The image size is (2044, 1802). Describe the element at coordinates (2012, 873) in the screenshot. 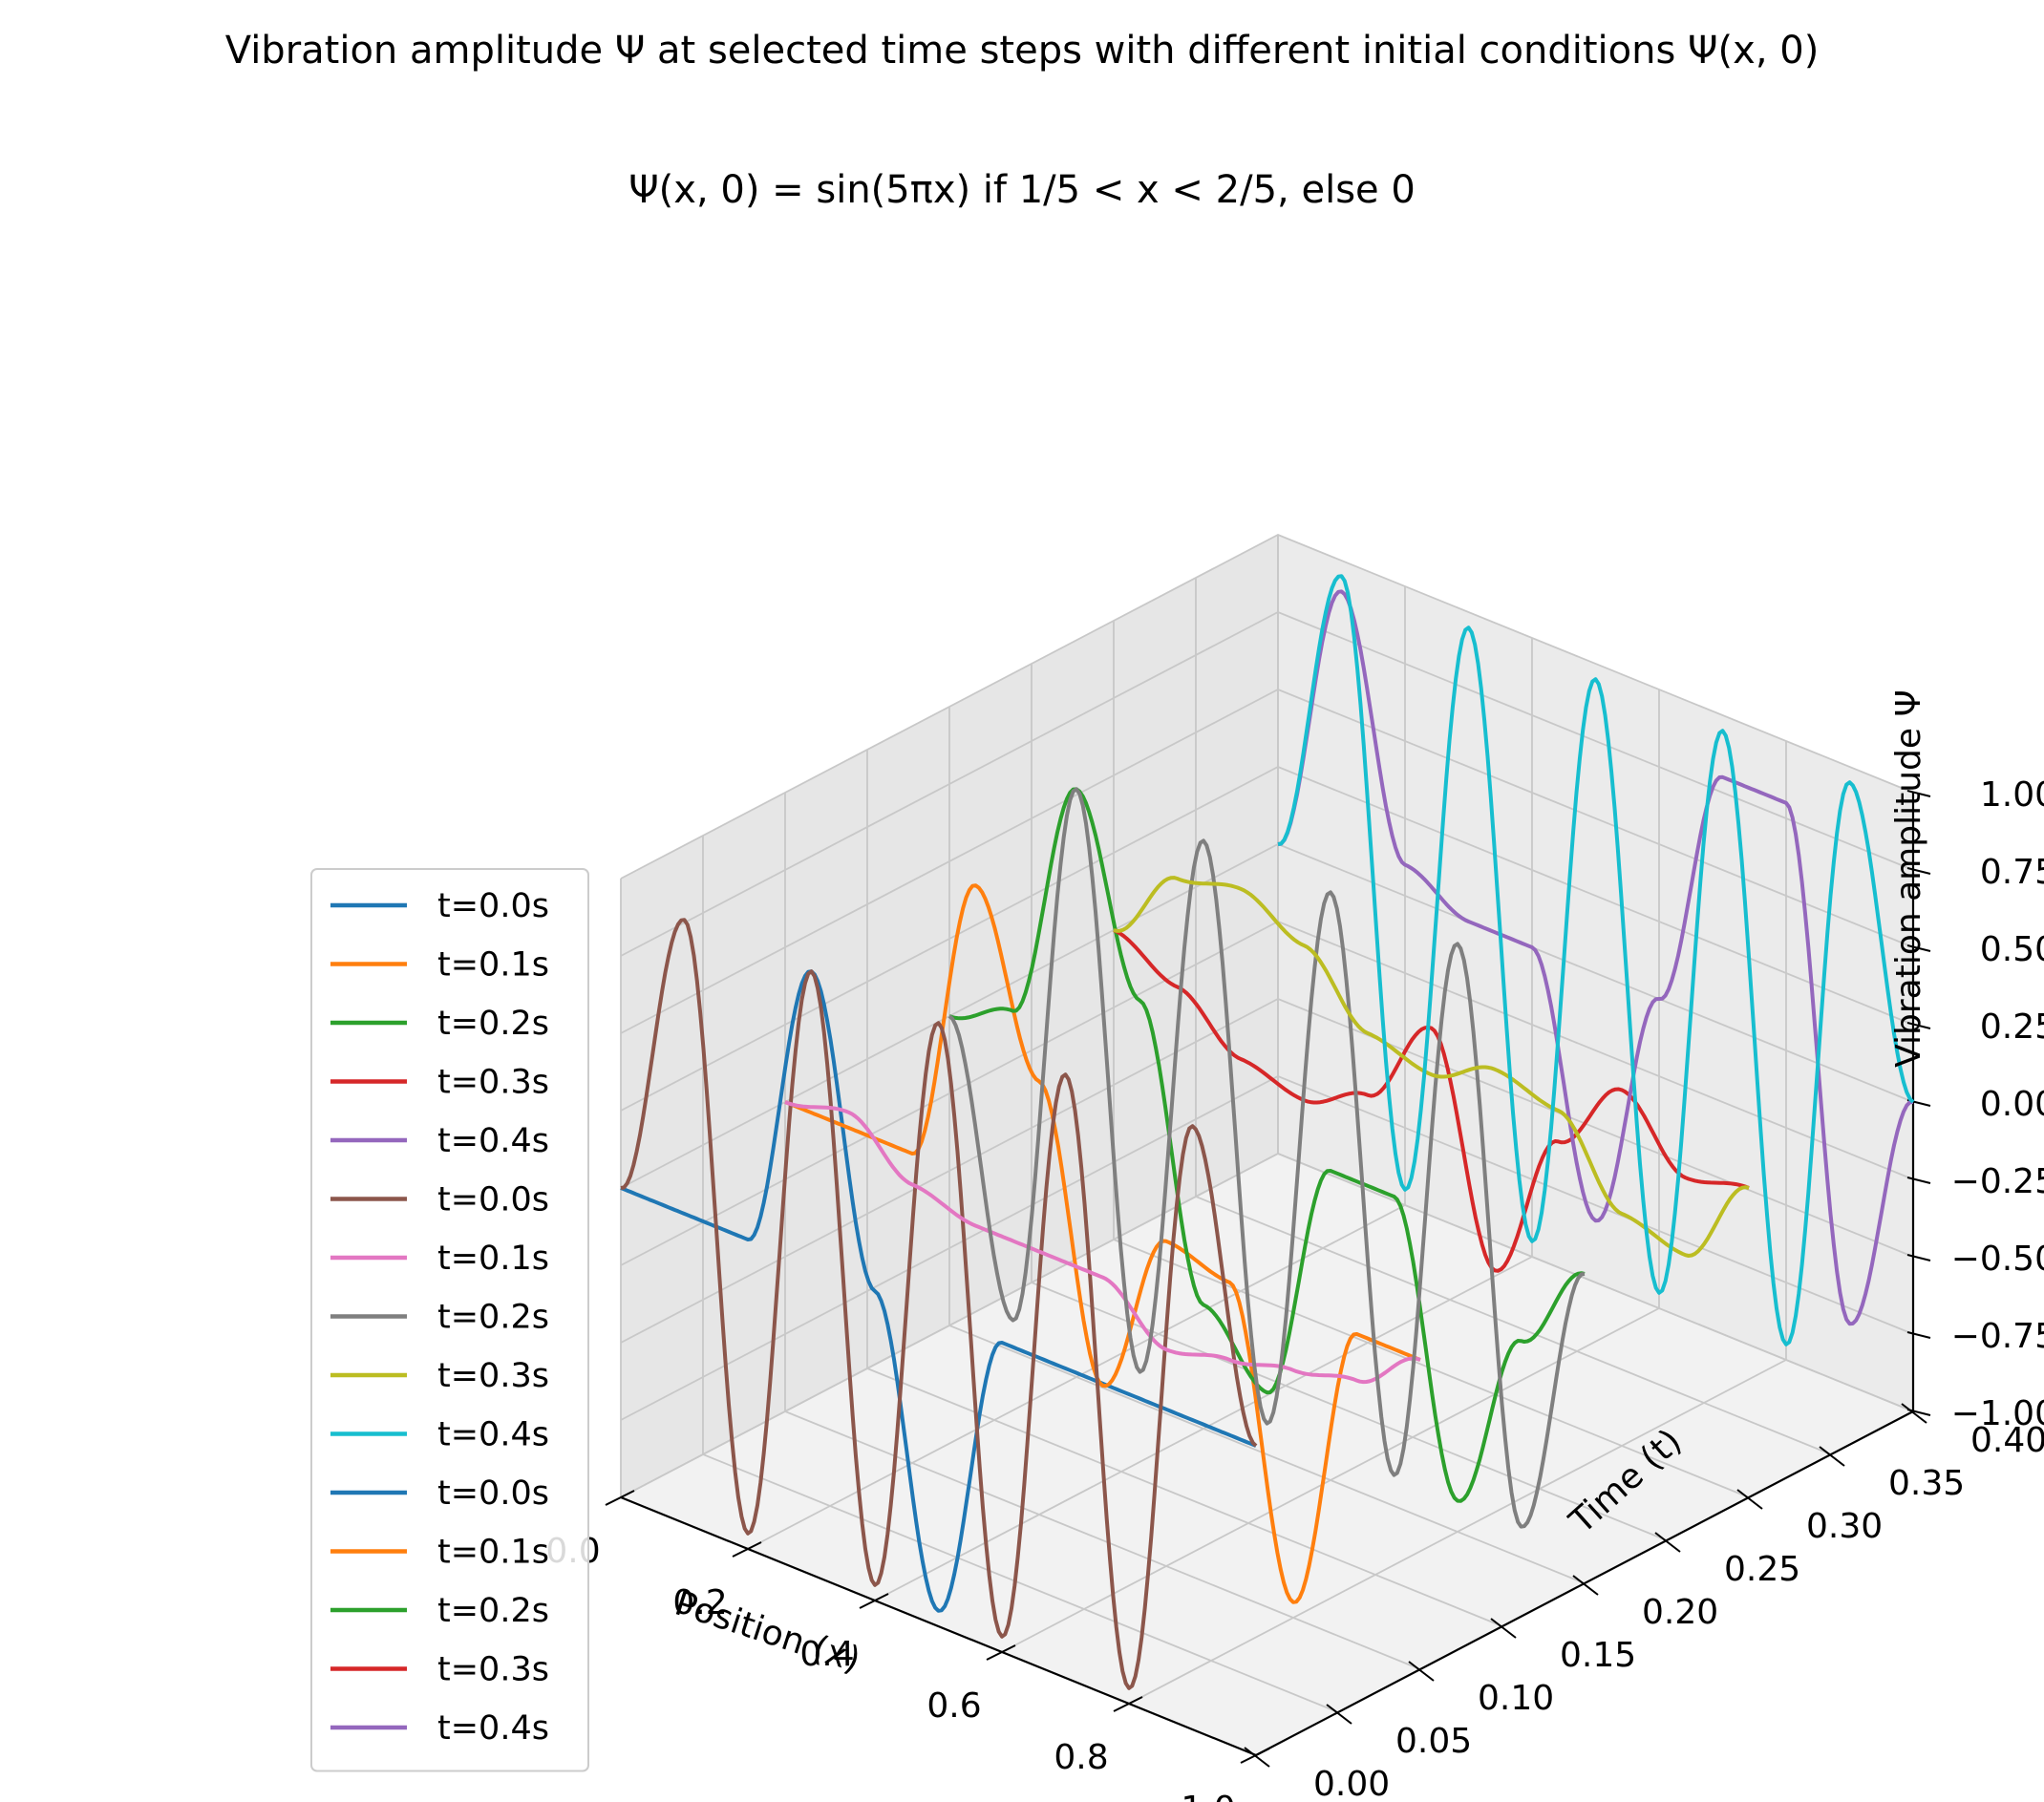

I see `z-tick-label: 0.75` at that location.